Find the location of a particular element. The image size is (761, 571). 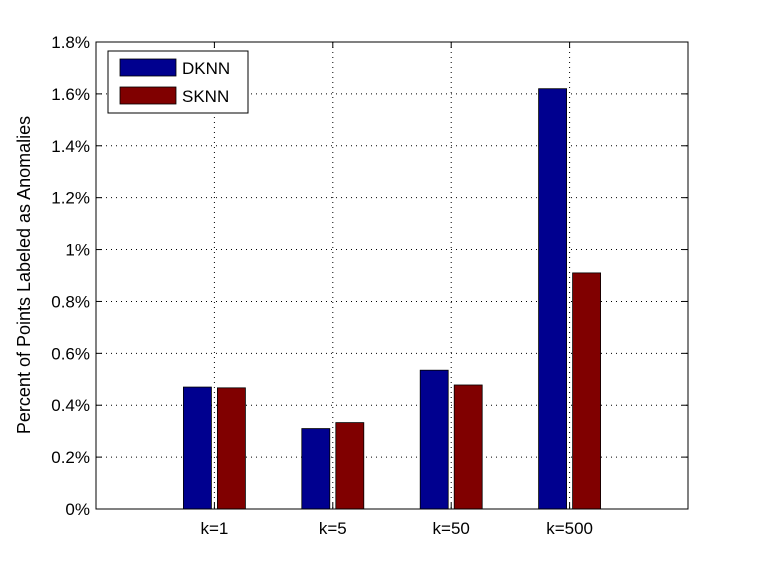

y-tick-label: 0% is located at coordinates (77, 509).